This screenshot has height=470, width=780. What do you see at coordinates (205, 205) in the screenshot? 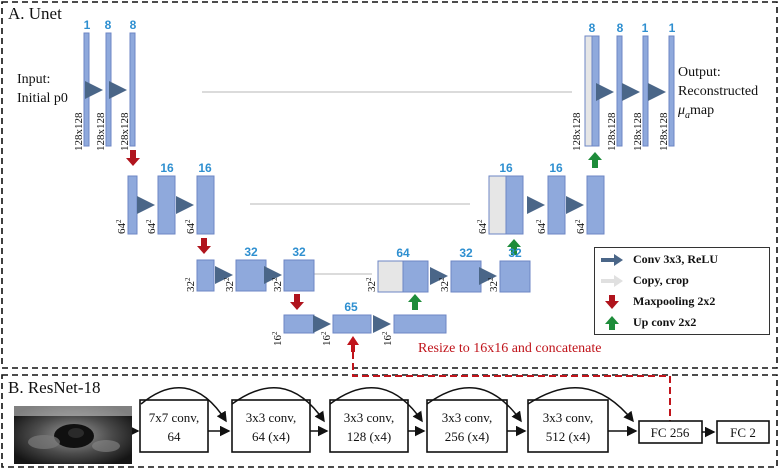
I see `feature-map-enc2-b` at bounding box center [205, 205].